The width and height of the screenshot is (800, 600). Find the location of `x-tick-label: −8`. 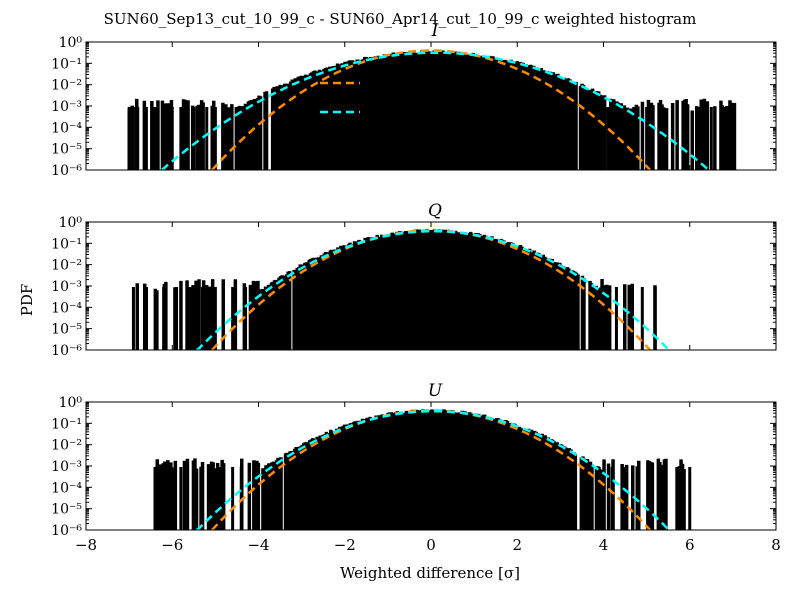

x-tick-label: −8 is located at coordinates (86, 545).